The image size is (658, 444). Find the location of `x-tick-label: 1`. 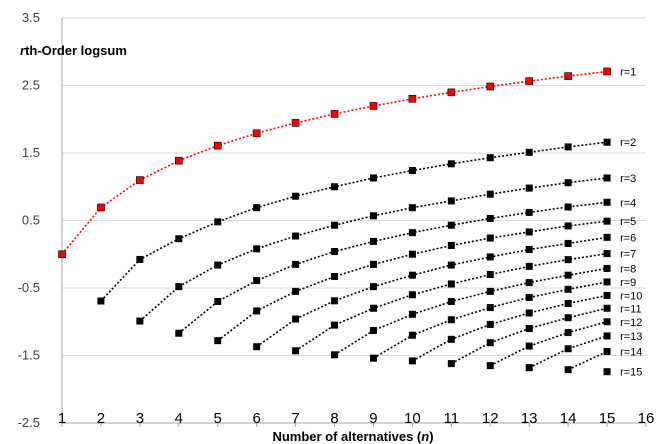

x-tick-label: 1 is located at coordinates (62, 418).